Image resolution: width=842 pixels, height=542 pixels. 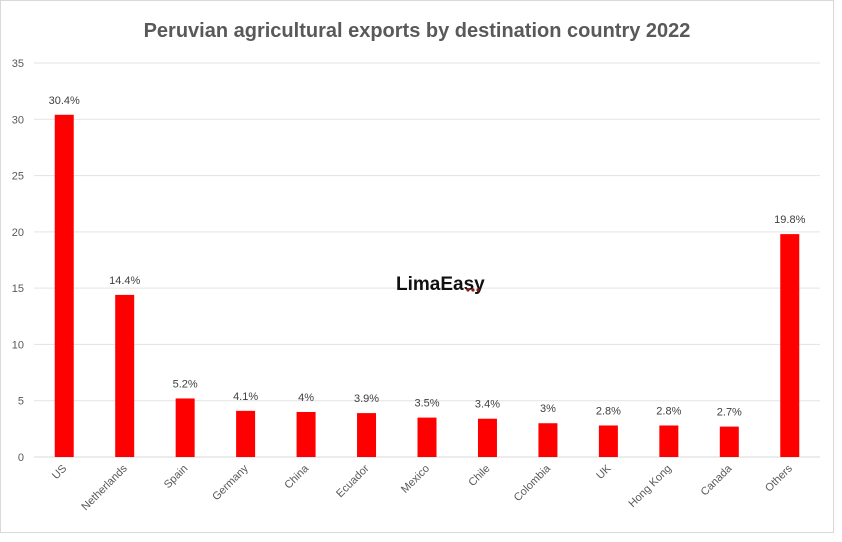 What do you see at coordinates (415, 479) in the screenshot?
I see `x-tick-label: Mexico` at bounding box center [415, 479].